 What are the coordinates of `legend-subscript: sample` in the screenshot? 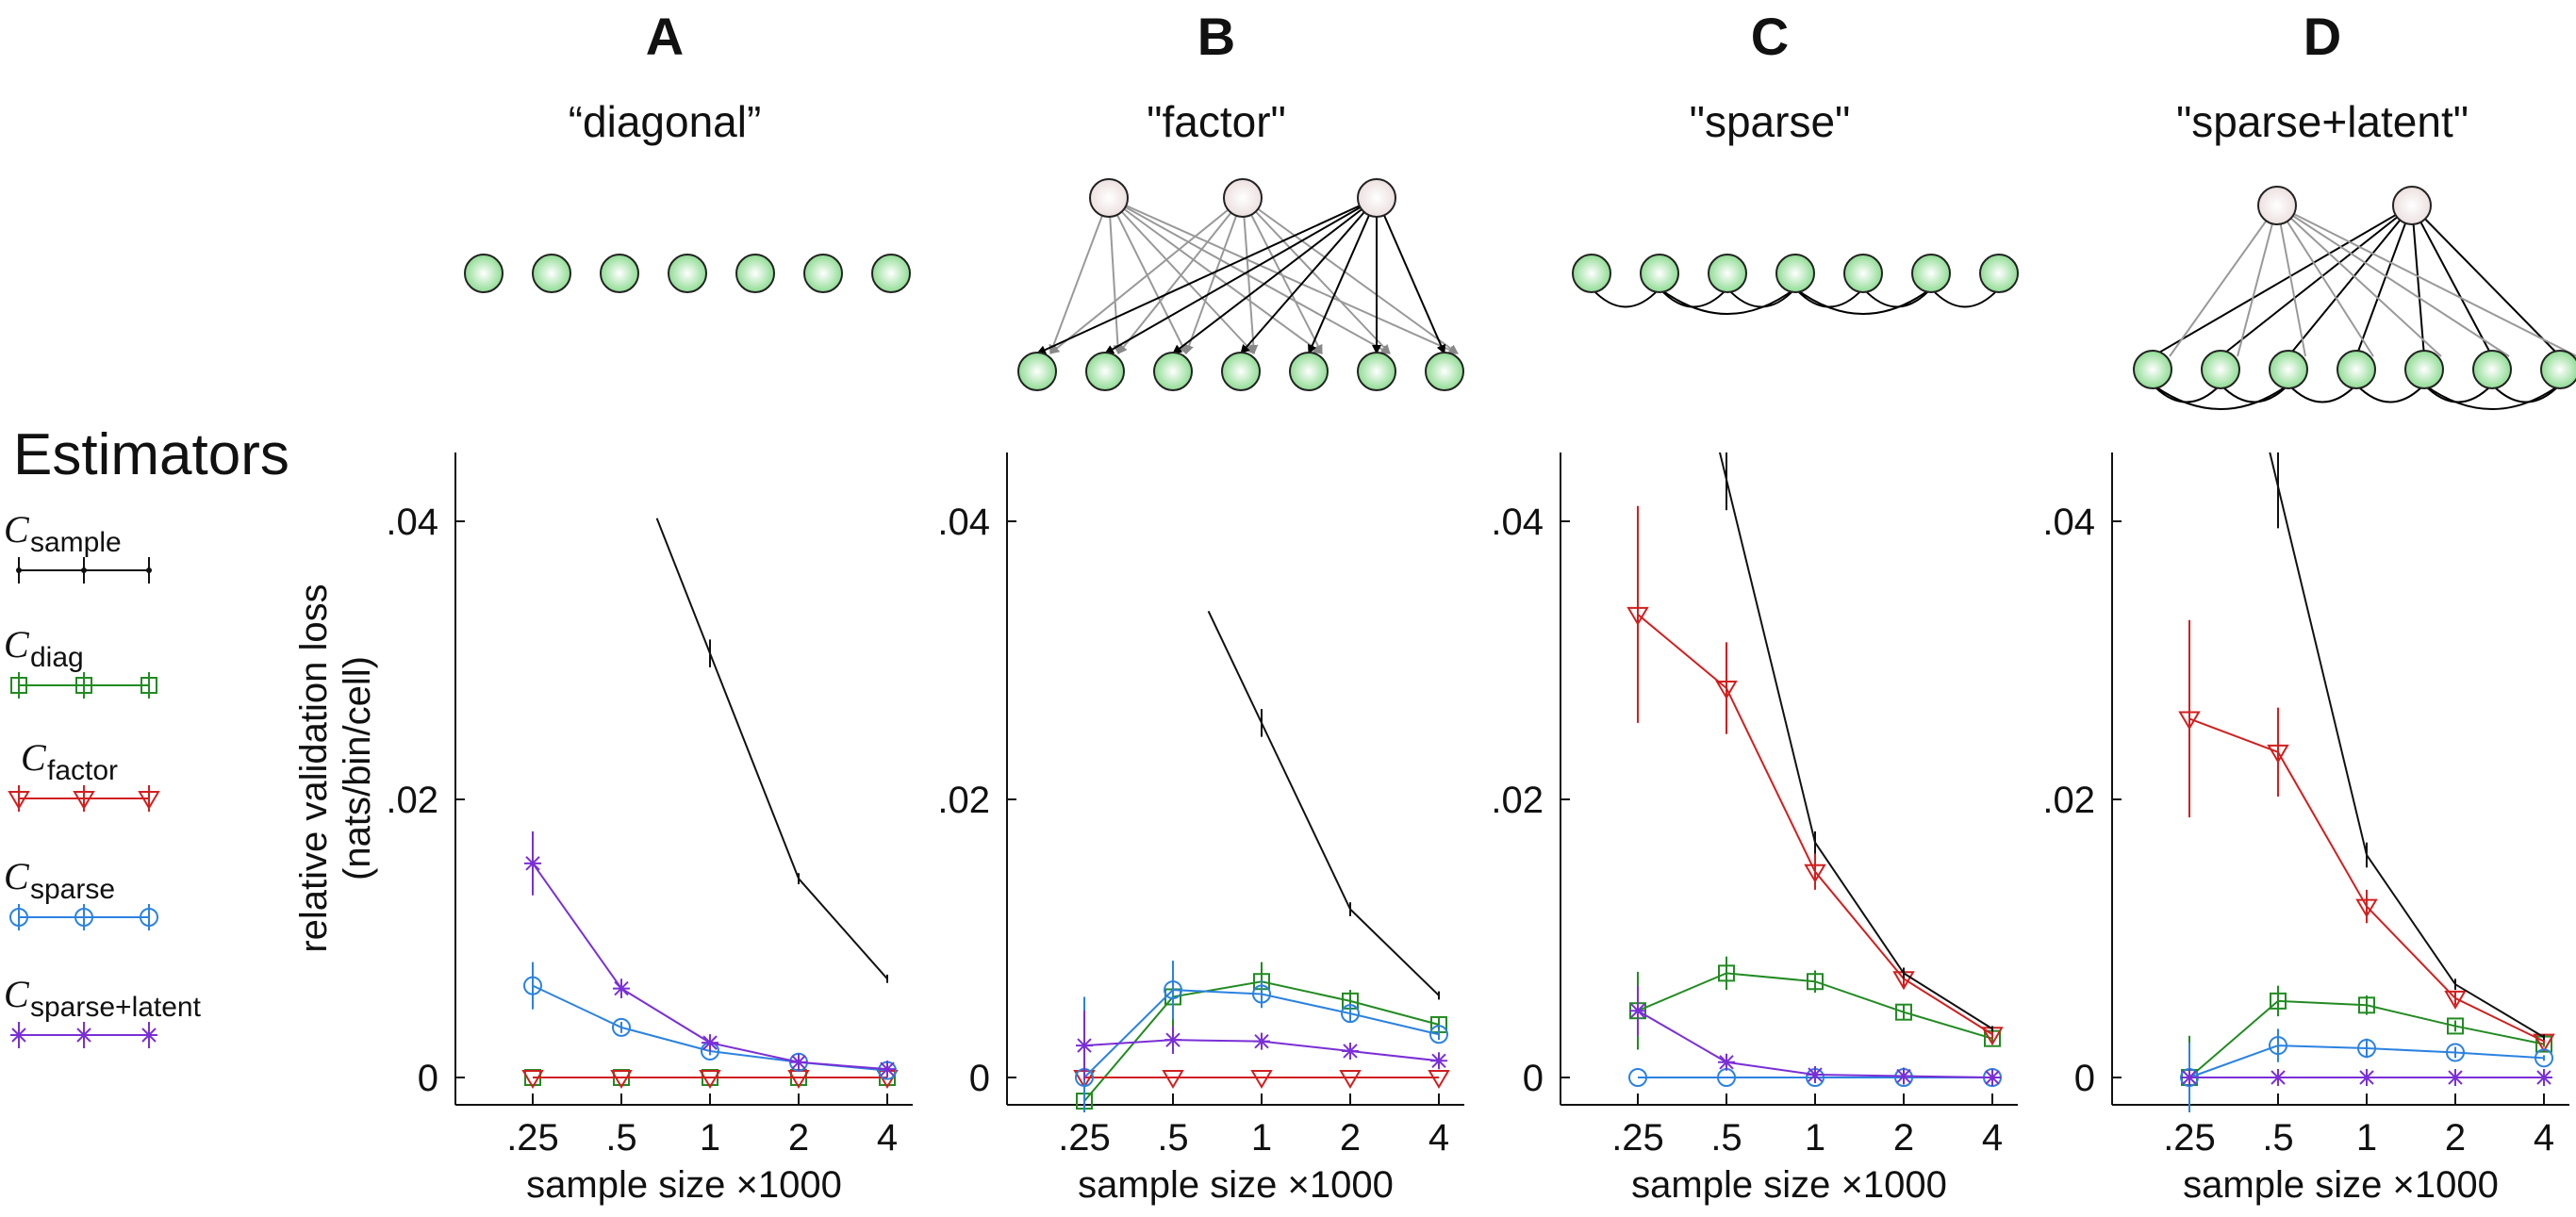 It's located at (76, 542).